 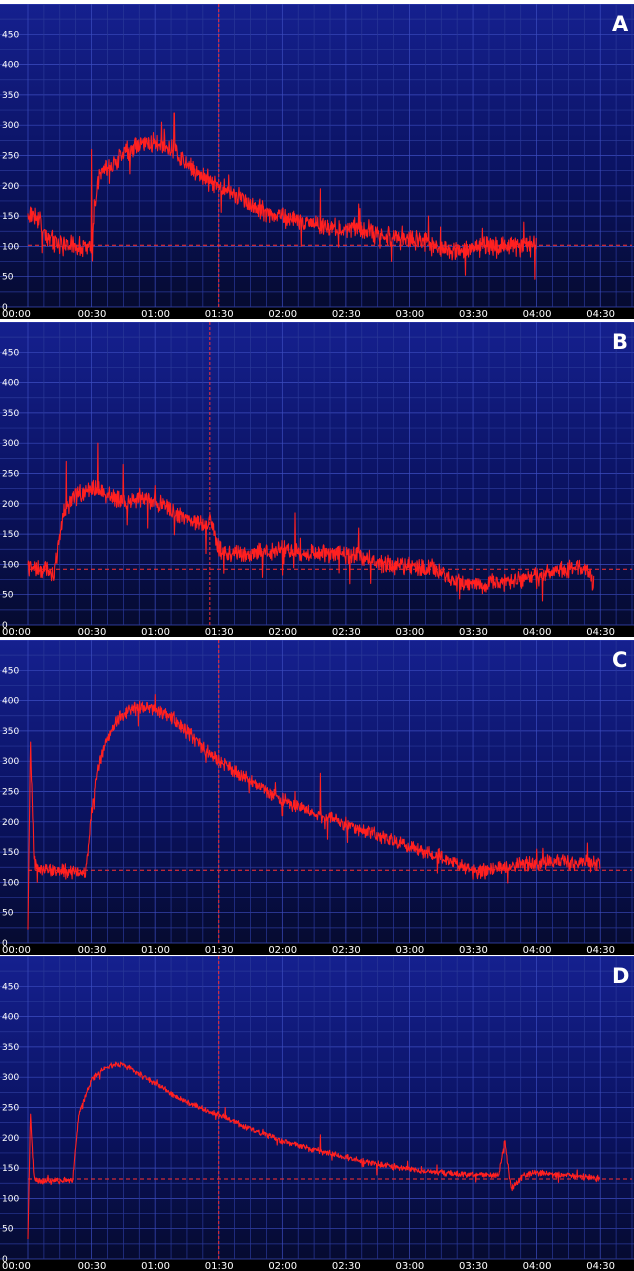 What do you see at coordinates (10, 1018) in the screenshot?
I see `chart-d-y-tick-400: 400` at bounding box center [10, 1018].